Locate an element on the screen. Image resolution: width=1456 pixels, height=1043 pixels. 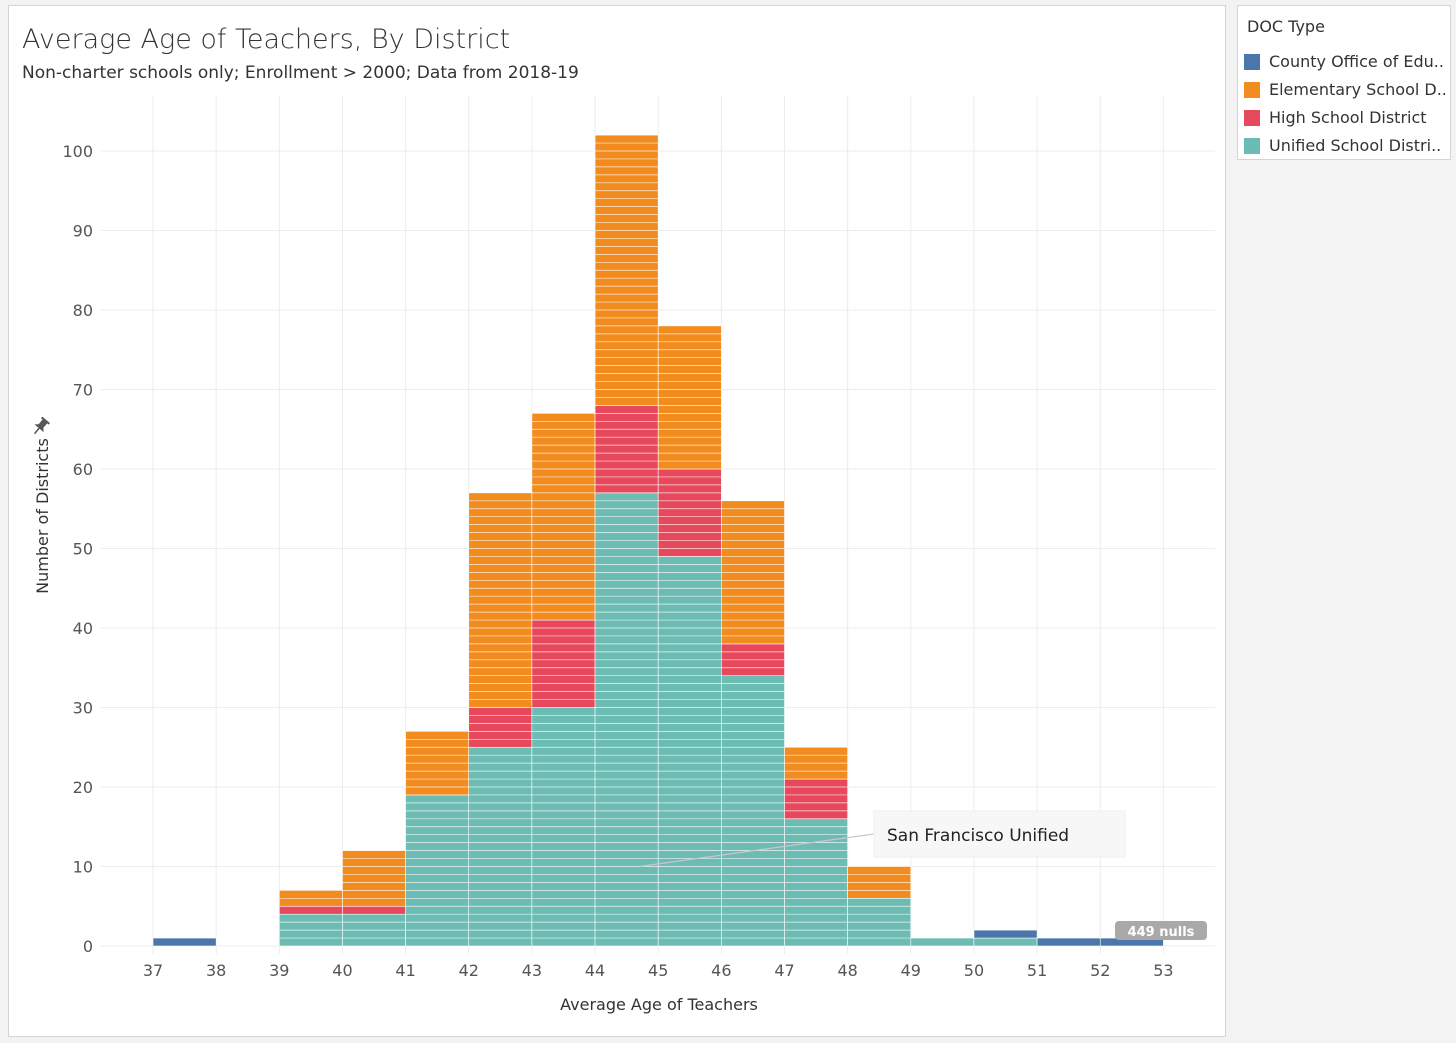
legend-title: DOC Type is located at coordinates (1286, 26).